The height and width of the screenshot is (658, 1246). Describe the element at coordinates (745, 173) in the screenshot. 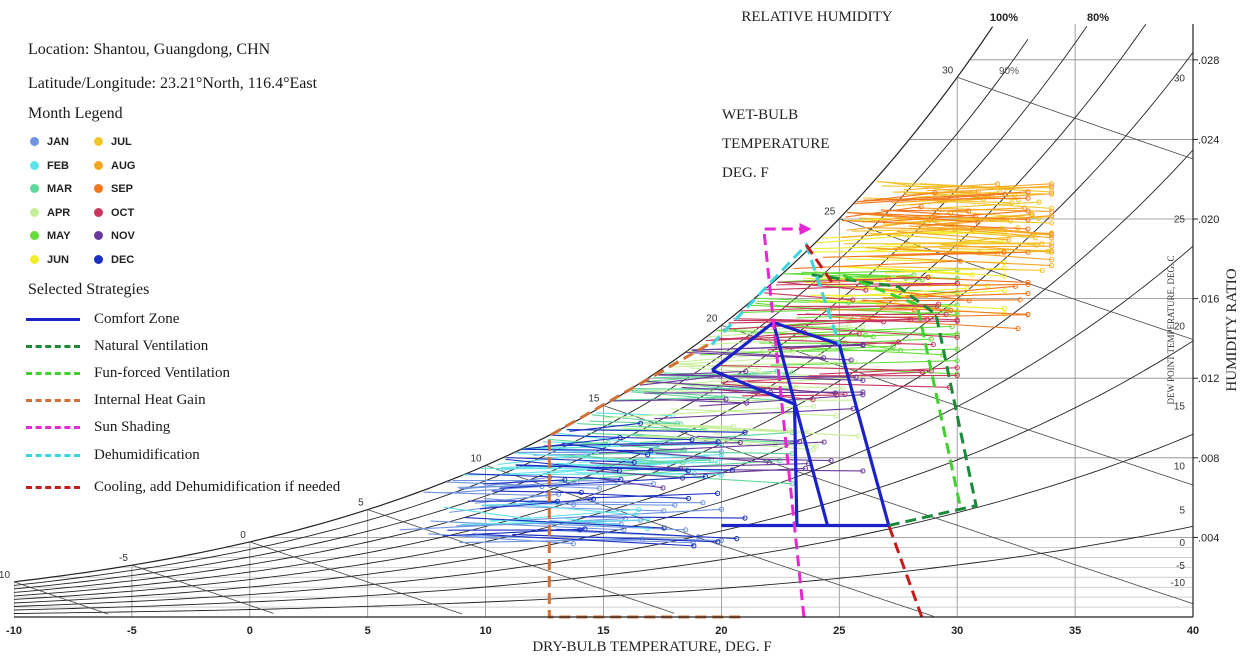

I see `wetbulb-label-line3: DEG. F` at that location.